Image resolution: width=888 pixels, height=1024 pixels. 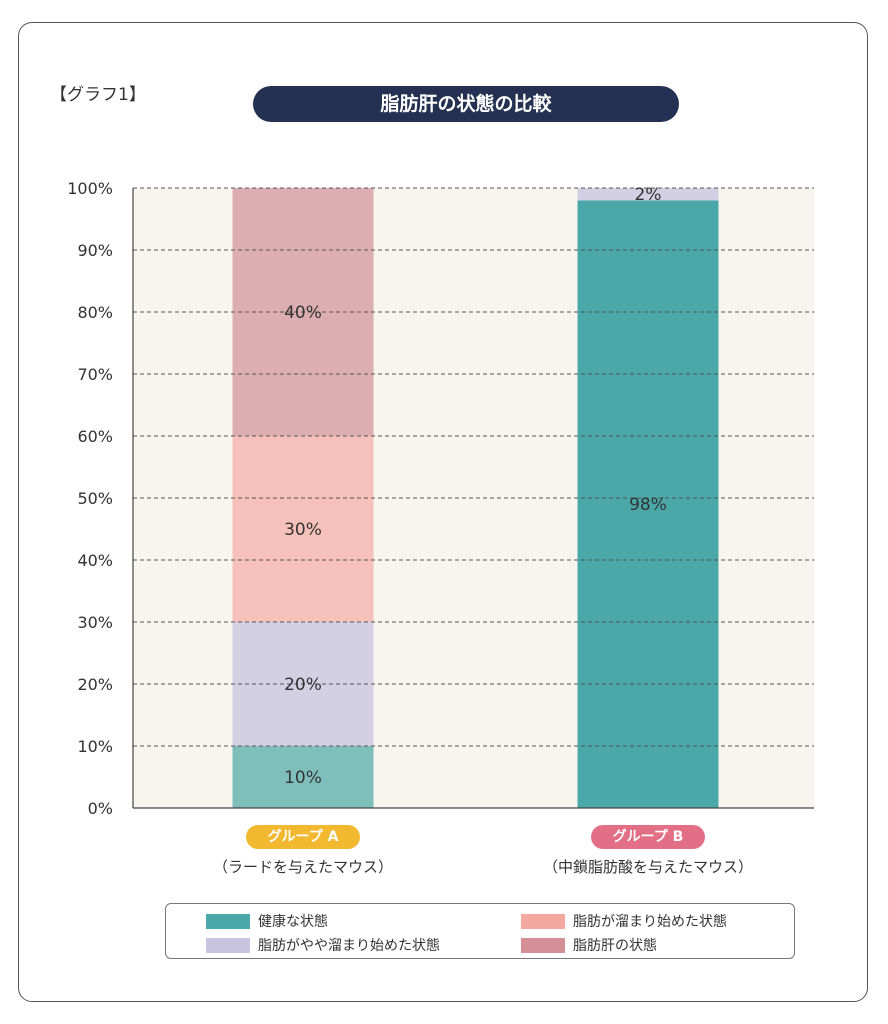 I want to click on bar-a-starting, so click(x=303, y=529).